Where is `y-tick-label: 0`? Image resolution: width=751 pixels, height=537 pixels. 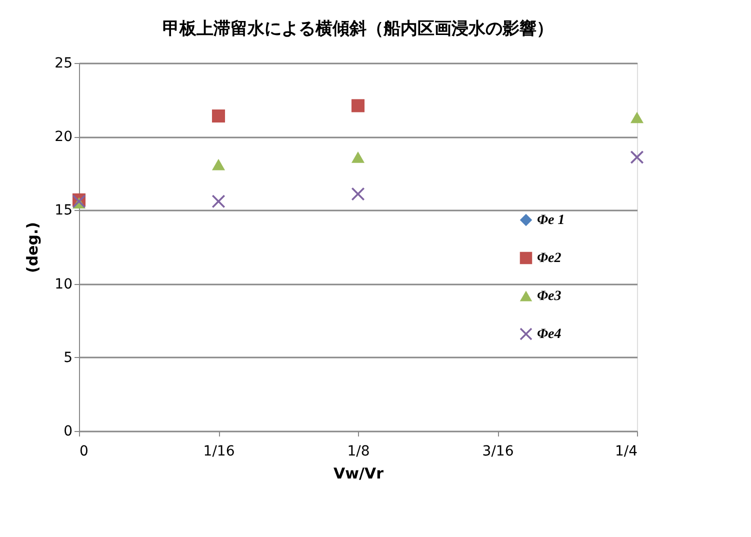 y-tick-label: 0 is located at coordinates (68, 432).